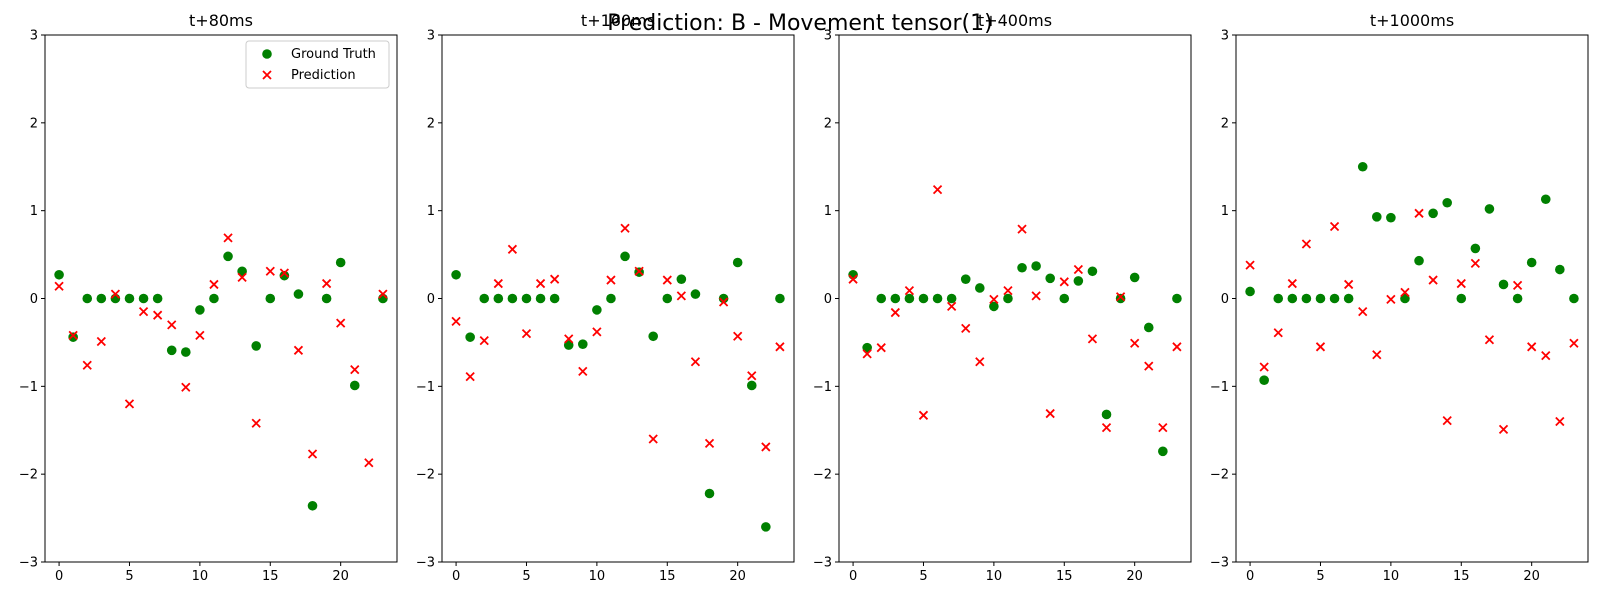  What do you see at coordinates (333, 54) in the screenshot?
I see `legend-ground-truth-label: Ground Truth` at bounding box center [333, 54].